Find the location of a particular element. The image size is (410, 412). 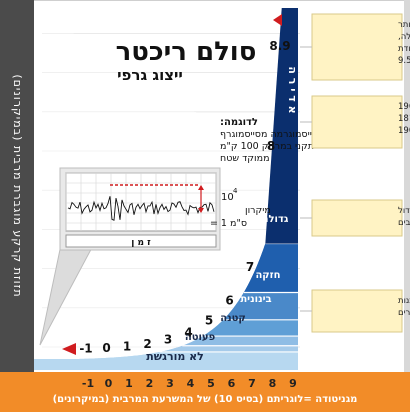

example-line-3: ממוקד שטח is located at coordinates (245, 158).